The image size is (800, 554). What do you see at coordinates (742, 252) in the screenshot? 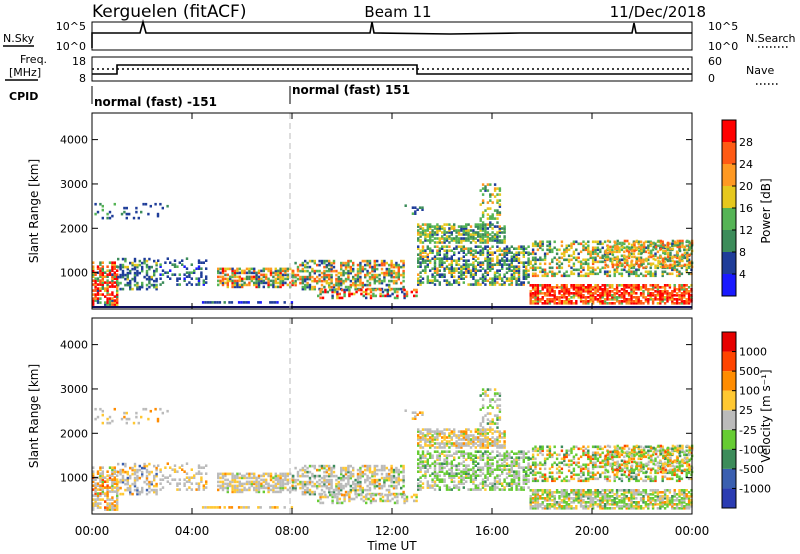
I see `colorbar-tick-label: 8` at bounding box center [742, 252].